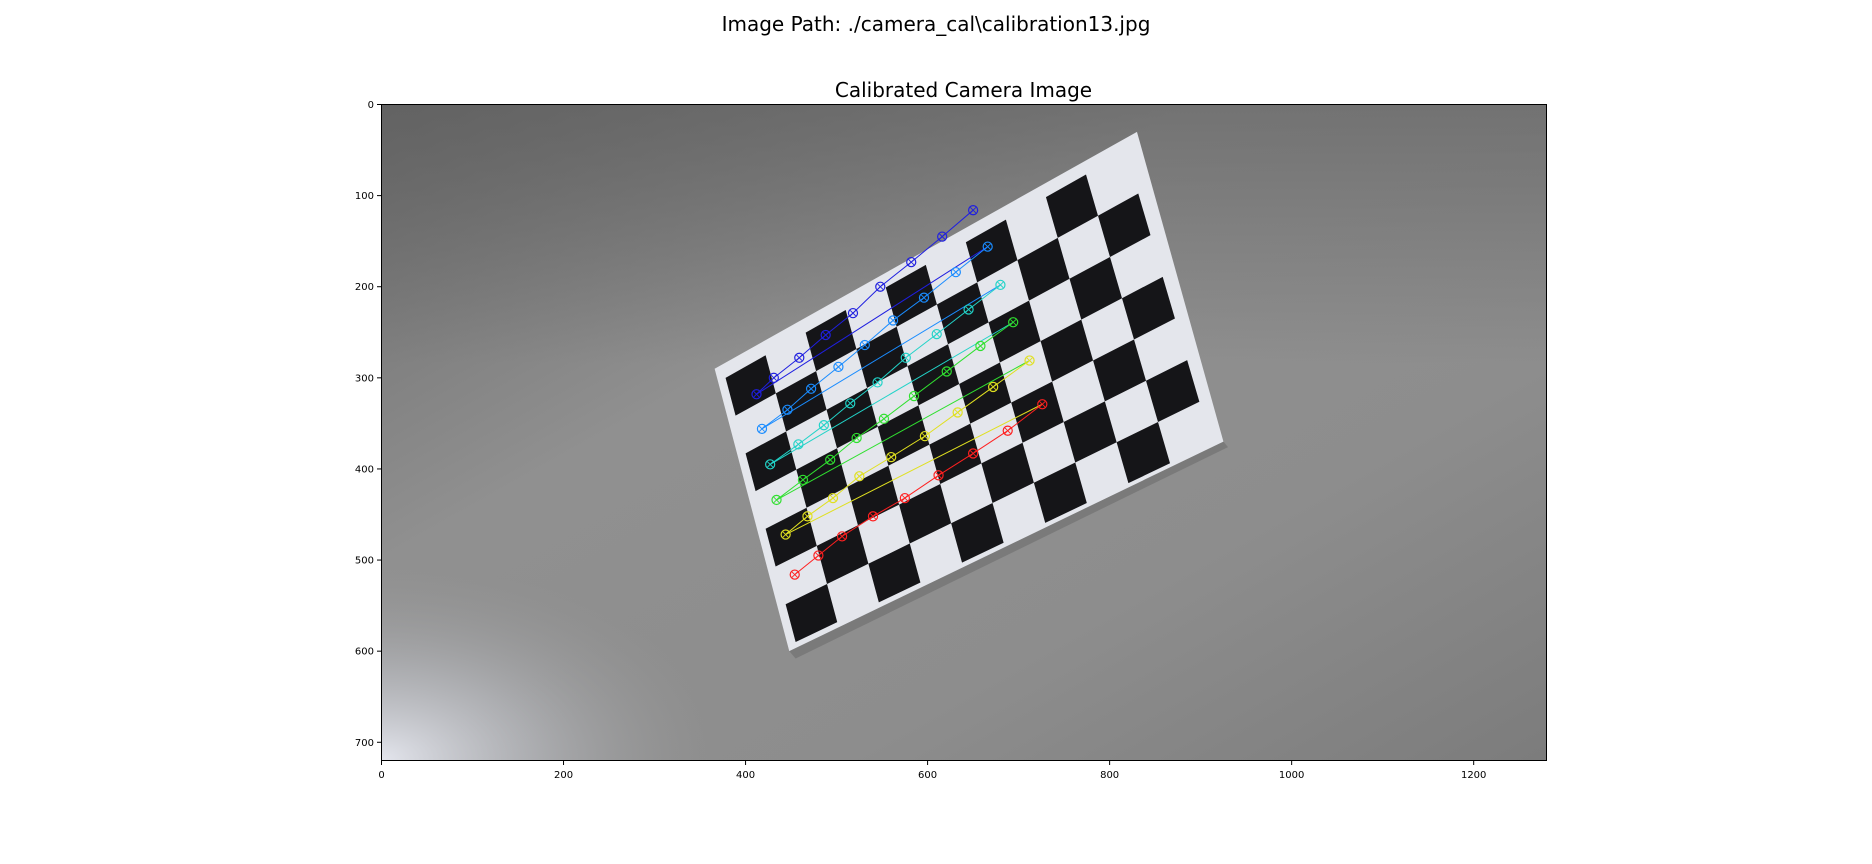 This screenshot has width=1872, height=864. I want to click on y-tick-label: 200, so click(364, 287).